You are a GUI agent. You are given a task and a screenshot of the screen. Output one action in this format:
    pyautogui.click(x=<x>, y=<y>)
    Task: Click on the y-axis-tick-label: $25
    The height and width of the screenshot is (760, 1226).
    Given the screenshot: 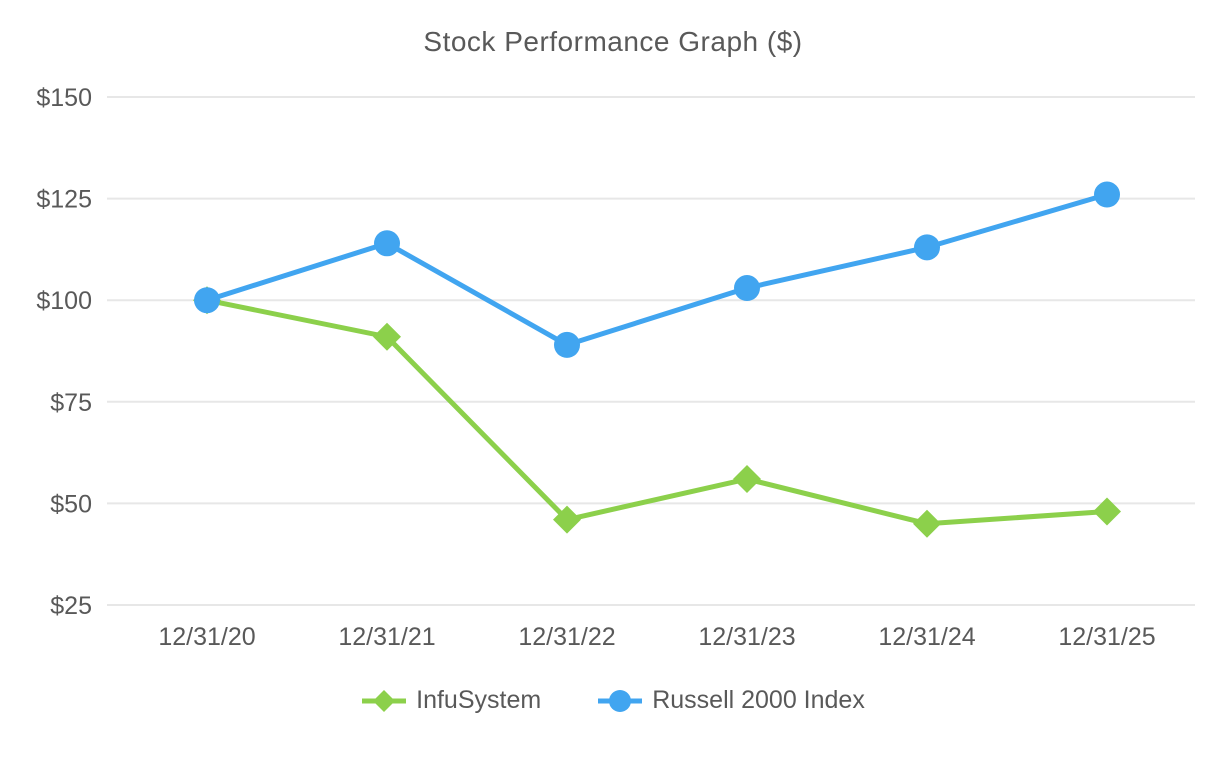 What is the action you would take?
    pyautogui.click(x=71, y=606)
    